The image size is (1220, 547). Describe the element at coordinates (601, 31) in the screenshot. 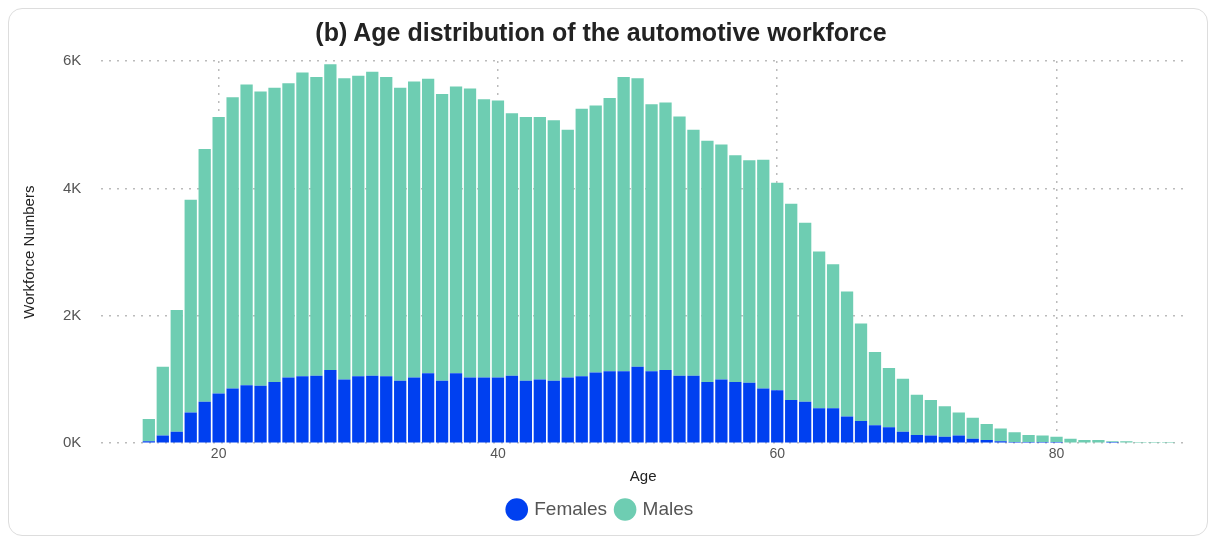

I see `chart-title: (b) Age distribution of the automotive workforce` at that location.